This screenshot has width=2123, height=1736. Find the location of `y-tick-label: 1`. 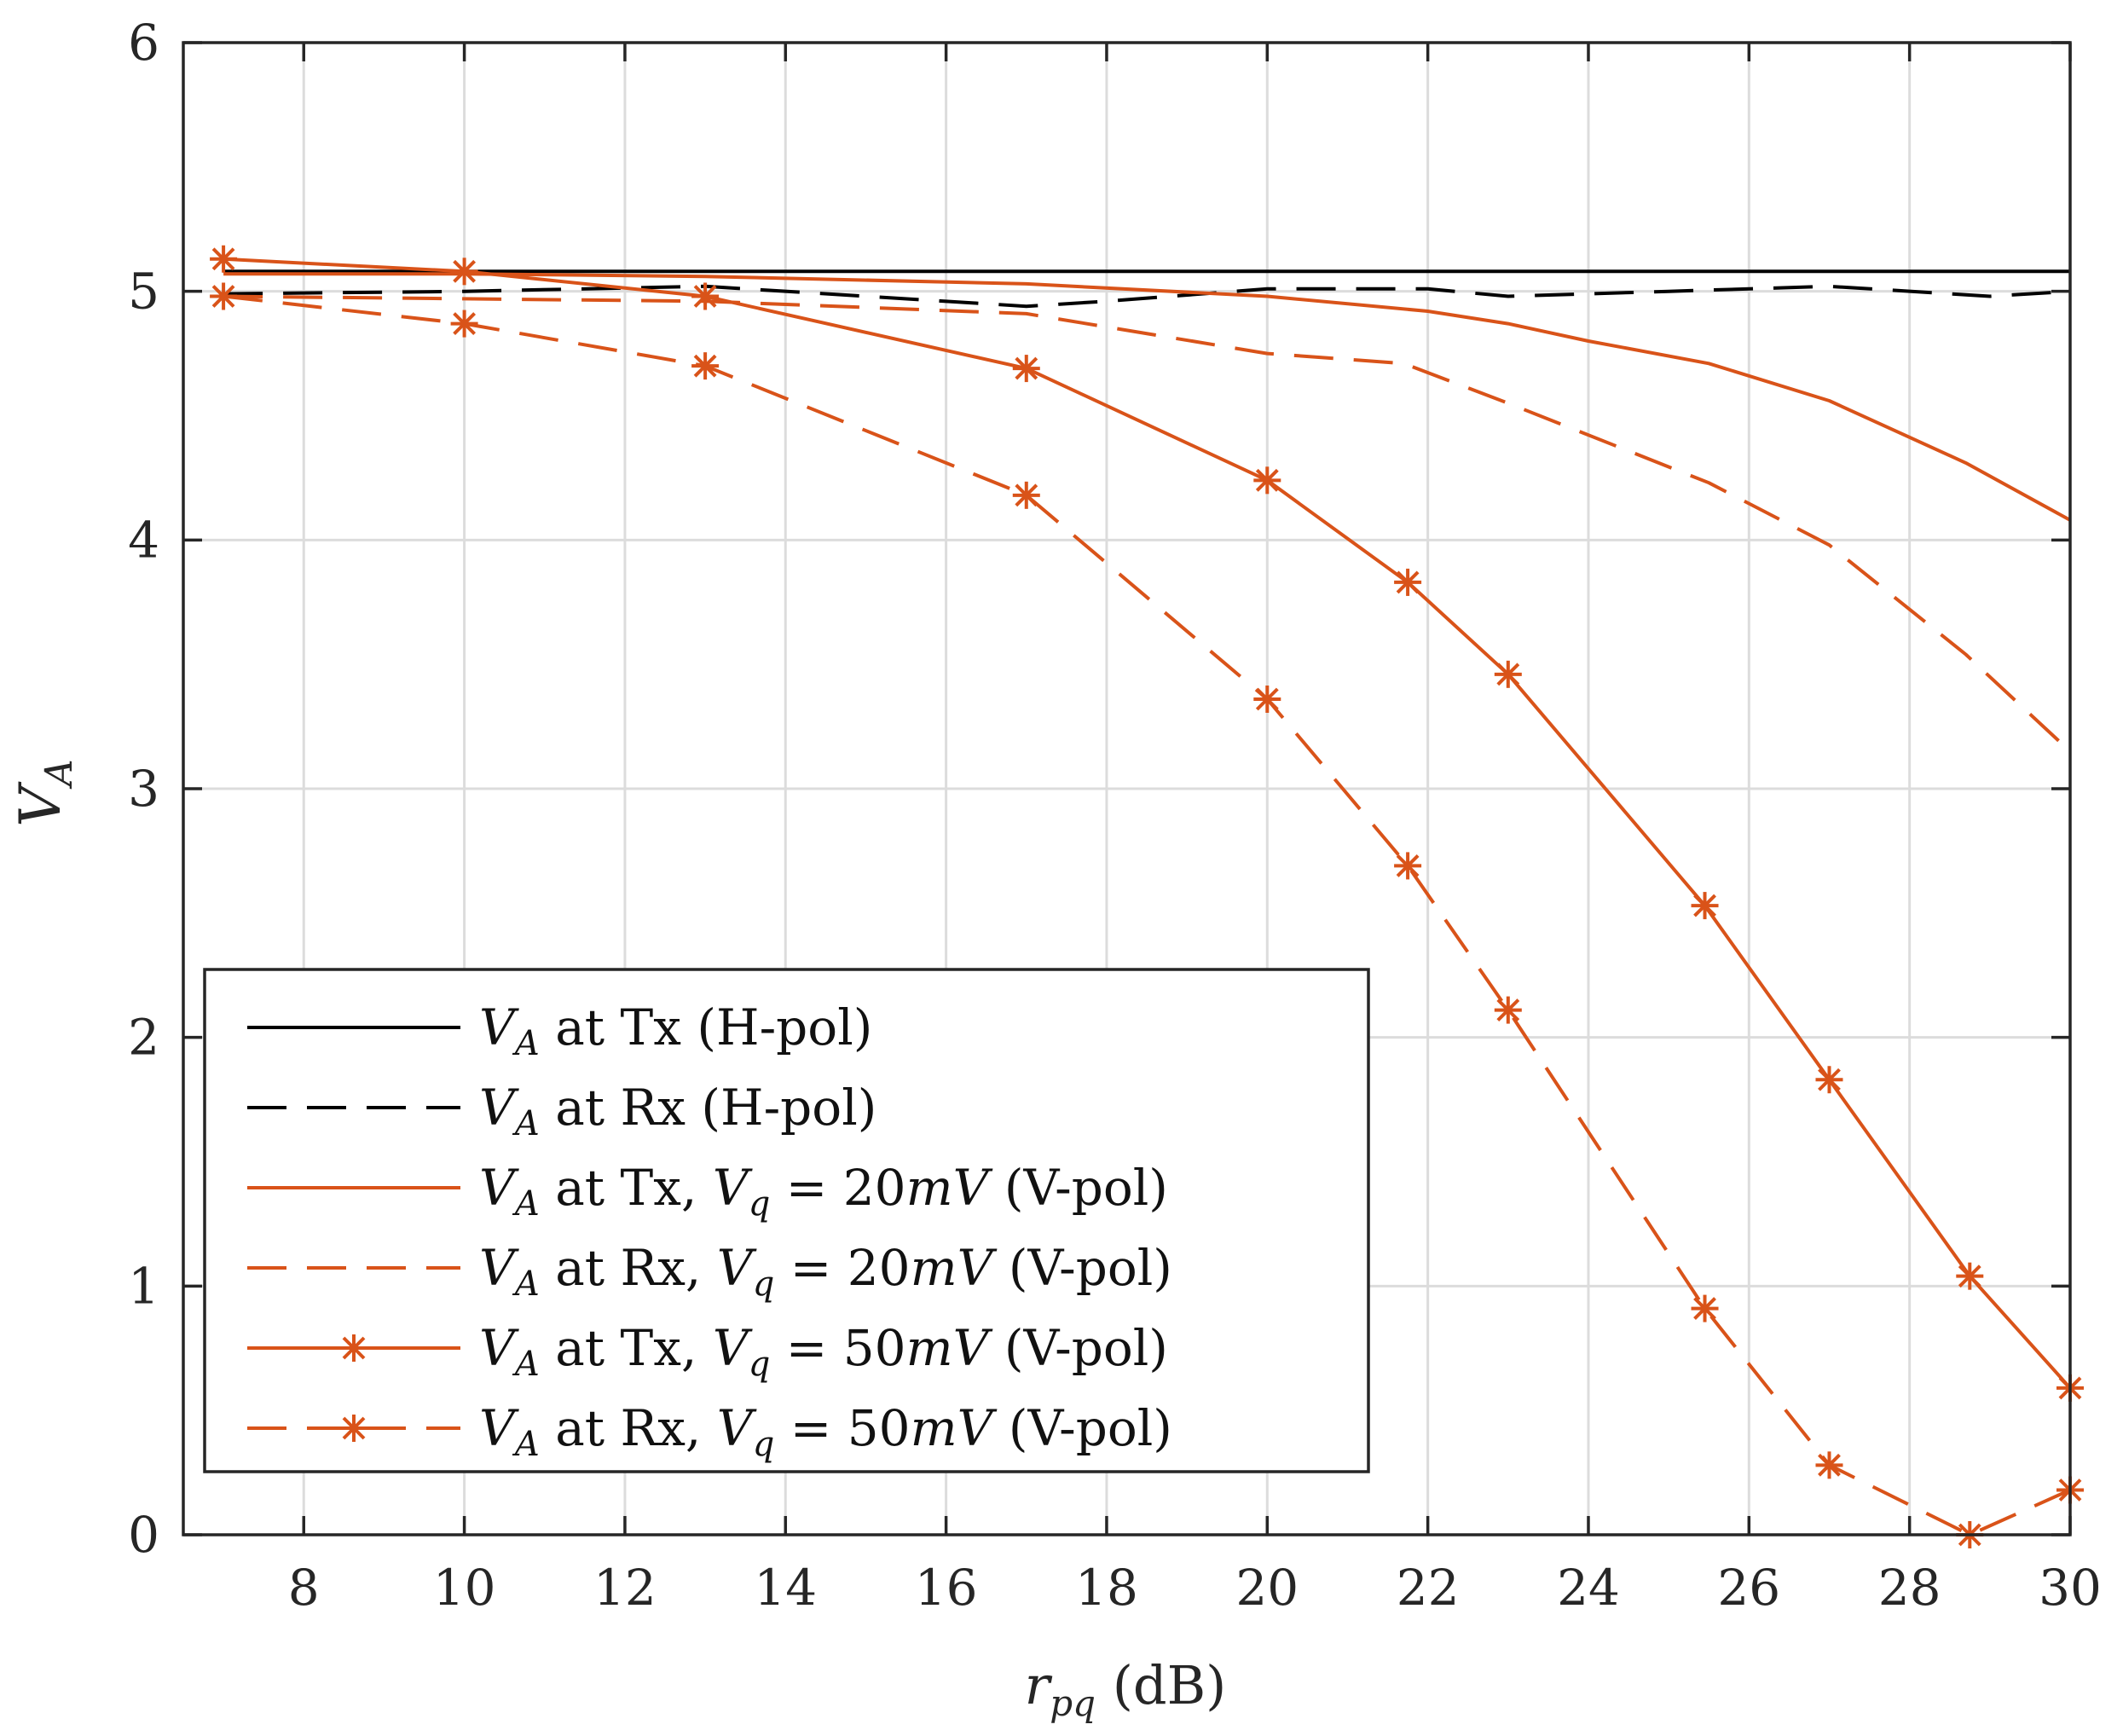

y-tick-label: 1 is located at coordinates (143, 1286).